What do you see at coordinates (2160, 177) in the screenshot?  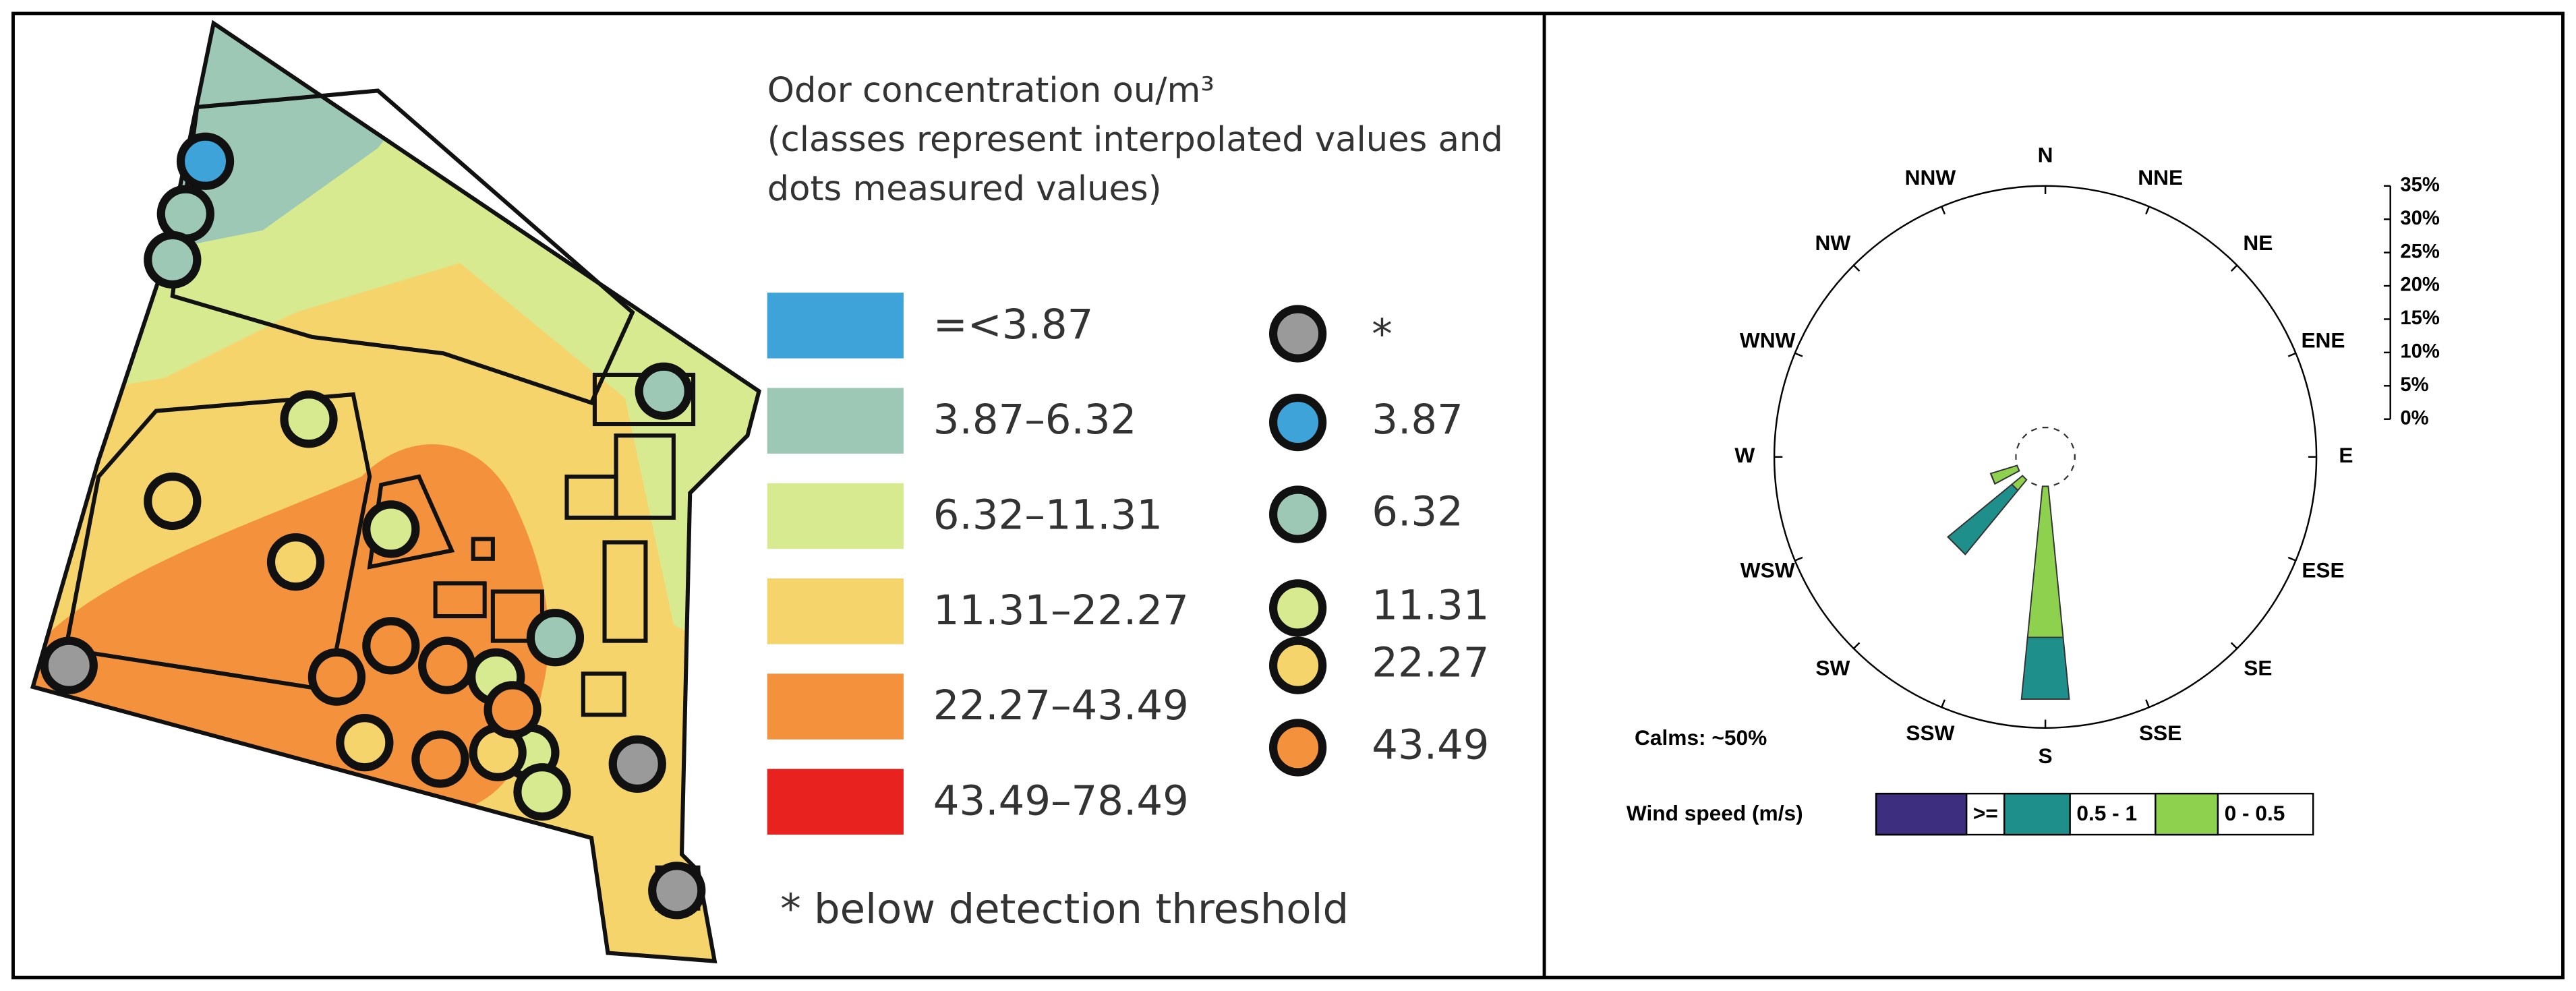 I see `direction-label: NNE` at bounding box center [2160, 177].